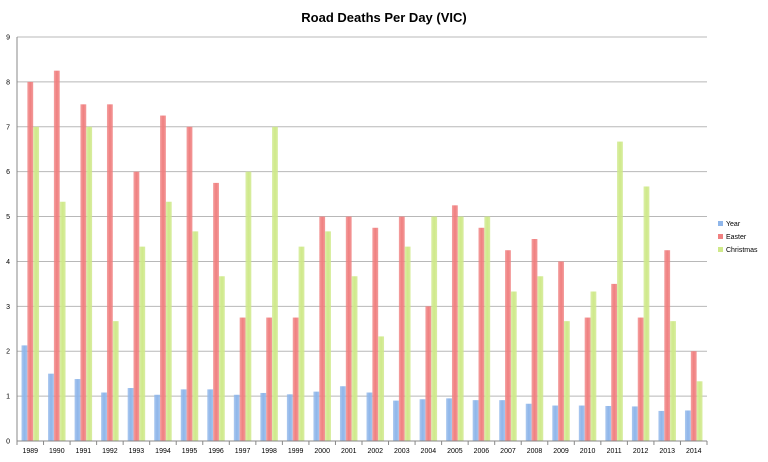 Image resolution: width=768 pixels, height=462 pixels. What do you see at coordinates (528, 422) in the screenshot?
I see `bar-year-2008` at bounding box center [528, 422].